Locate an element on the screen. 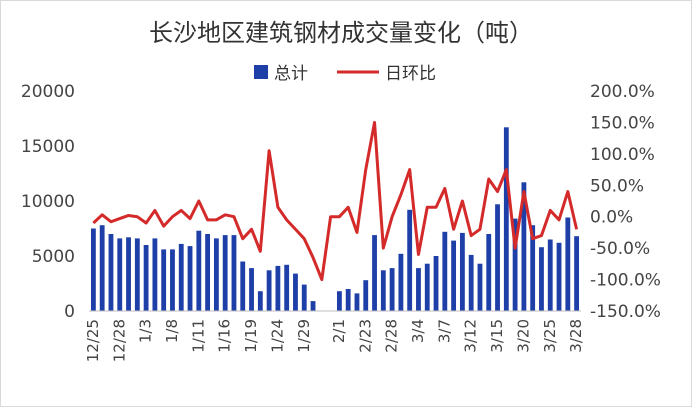  x-tick-label: 1/11 is located at coordinates (198, 336).